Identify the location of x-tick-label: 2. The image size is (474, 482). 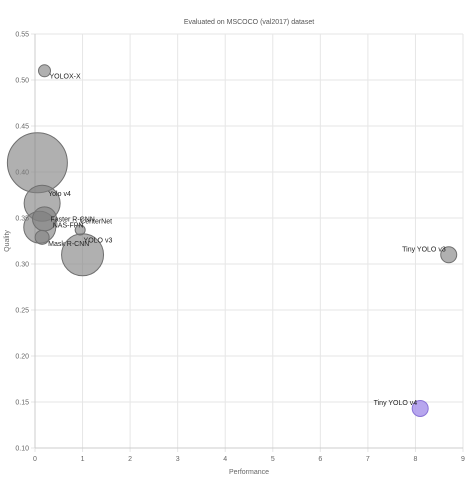
(130, 459).